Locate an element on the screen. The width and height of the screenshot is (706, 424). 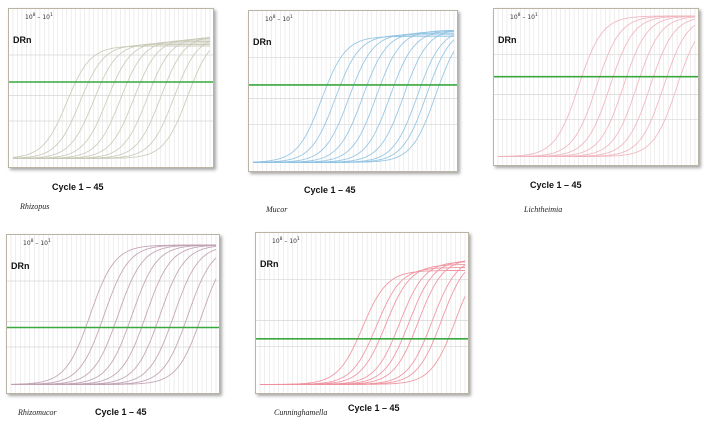
lichtheimia-amplification-chart is located at coordinates (596, 87).